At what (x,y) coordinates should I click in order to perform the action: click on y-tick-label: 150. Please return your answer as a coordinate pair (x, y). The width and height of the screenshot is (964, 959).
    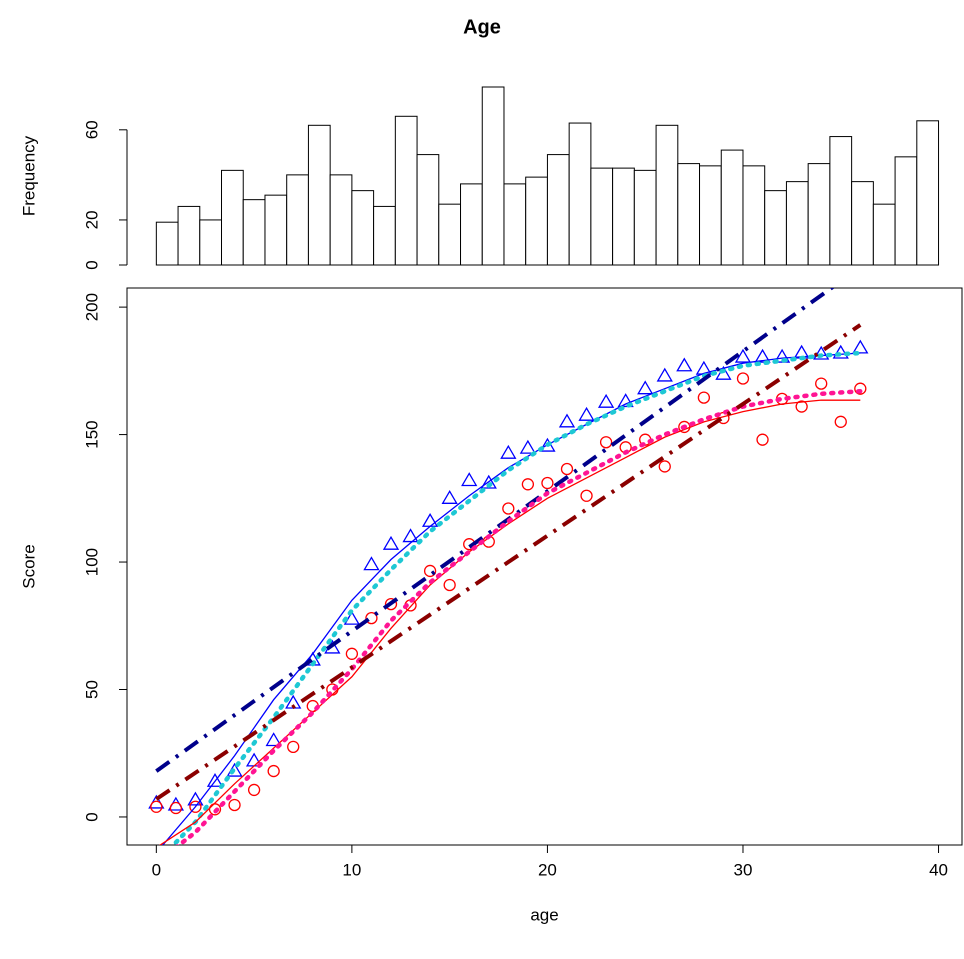
    Looking at the image, I should click on (91, 434).